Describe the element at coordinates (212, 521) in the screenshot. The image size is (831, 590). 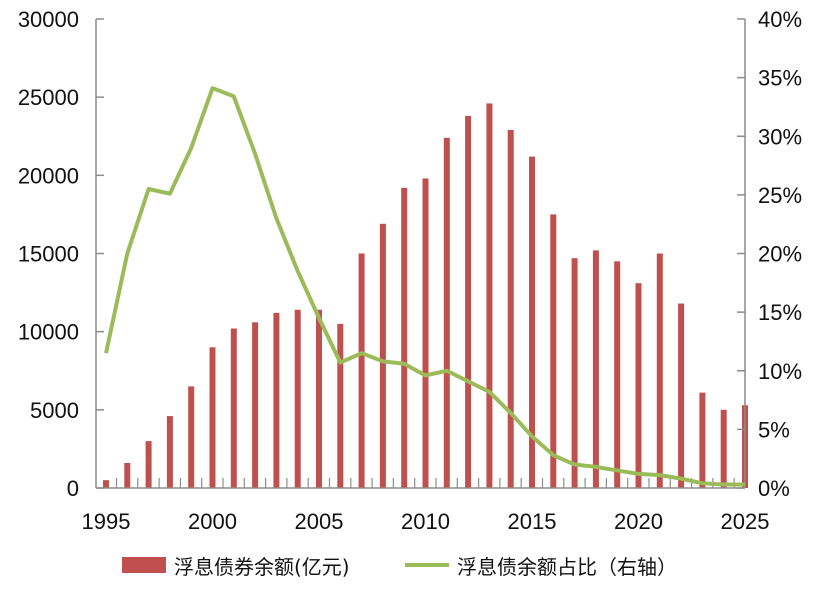
I see `x-tick-label: 2000` at that location.